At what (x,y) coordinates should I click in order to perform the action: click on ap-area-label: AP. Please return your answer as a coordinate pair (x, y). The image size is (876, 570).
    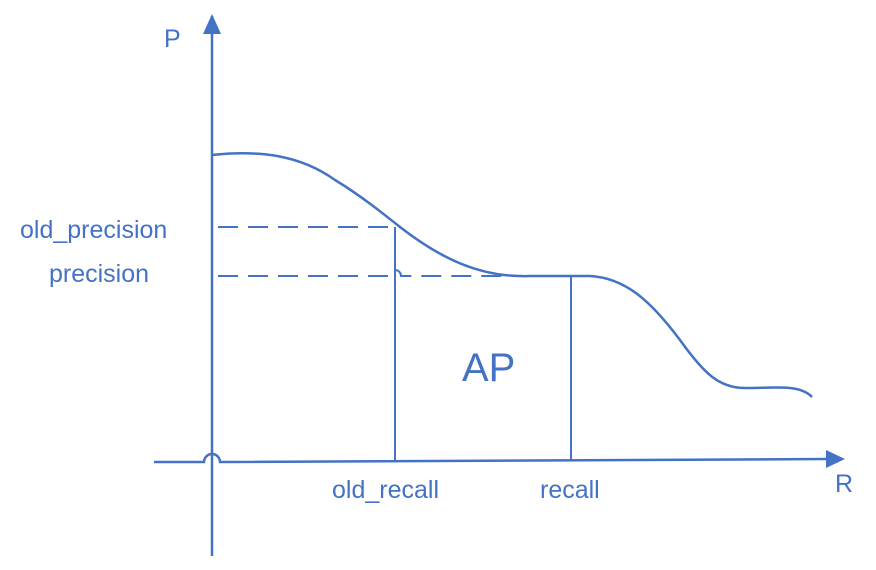
    Looking at the image, I should click on (488, 368).